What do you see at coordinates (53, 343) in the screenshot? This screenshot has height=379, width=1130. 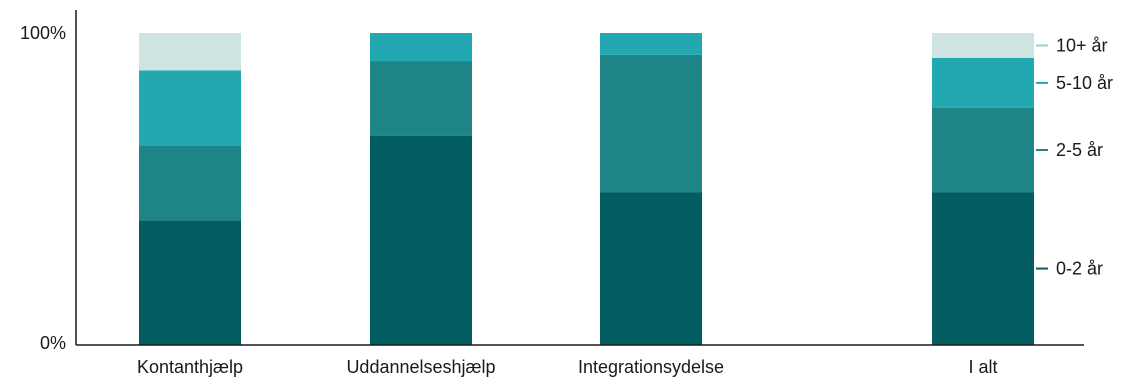 I see `y-tick-label-min: 0%` at bounding box center [53, 343].